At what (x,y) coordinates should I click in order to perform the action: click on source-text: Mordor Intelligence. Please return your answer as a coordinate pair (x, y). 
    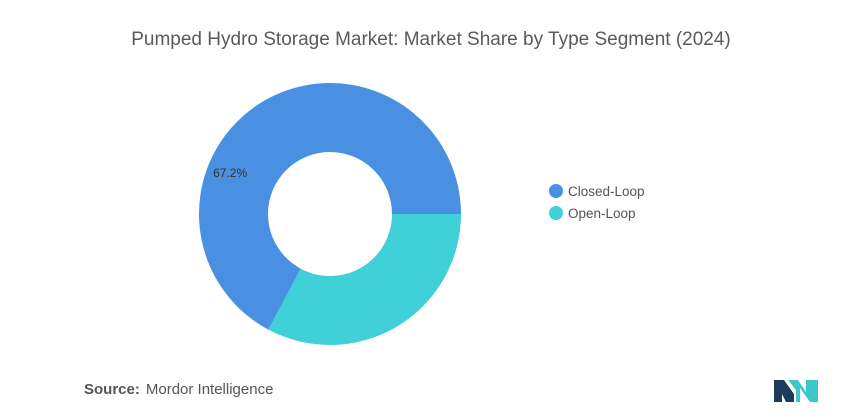
    Looking at the image, I should click on (209, 389).